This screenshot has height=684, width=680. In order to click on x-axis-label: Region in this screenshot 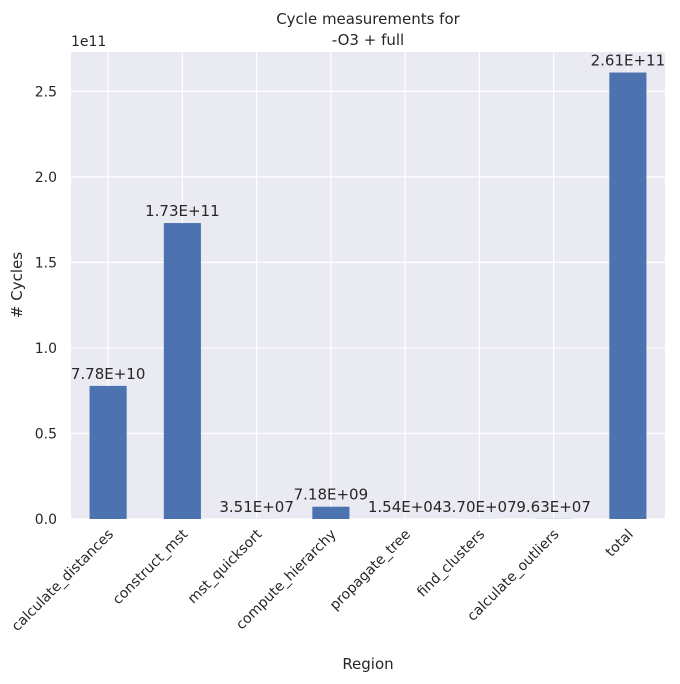, I will do `click(367, 664)`.